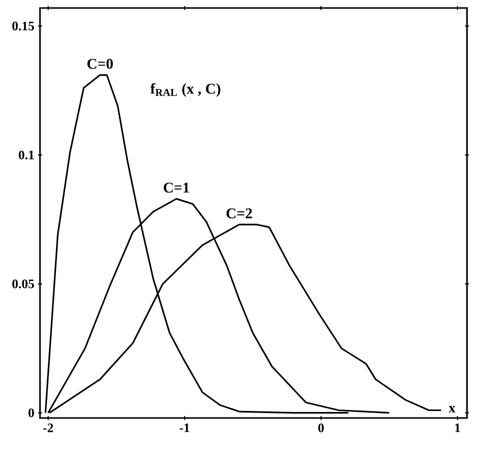  Describe the element at coordinates (457, 428) in the screenshot. I see `x-tick-label: 1` at that location.